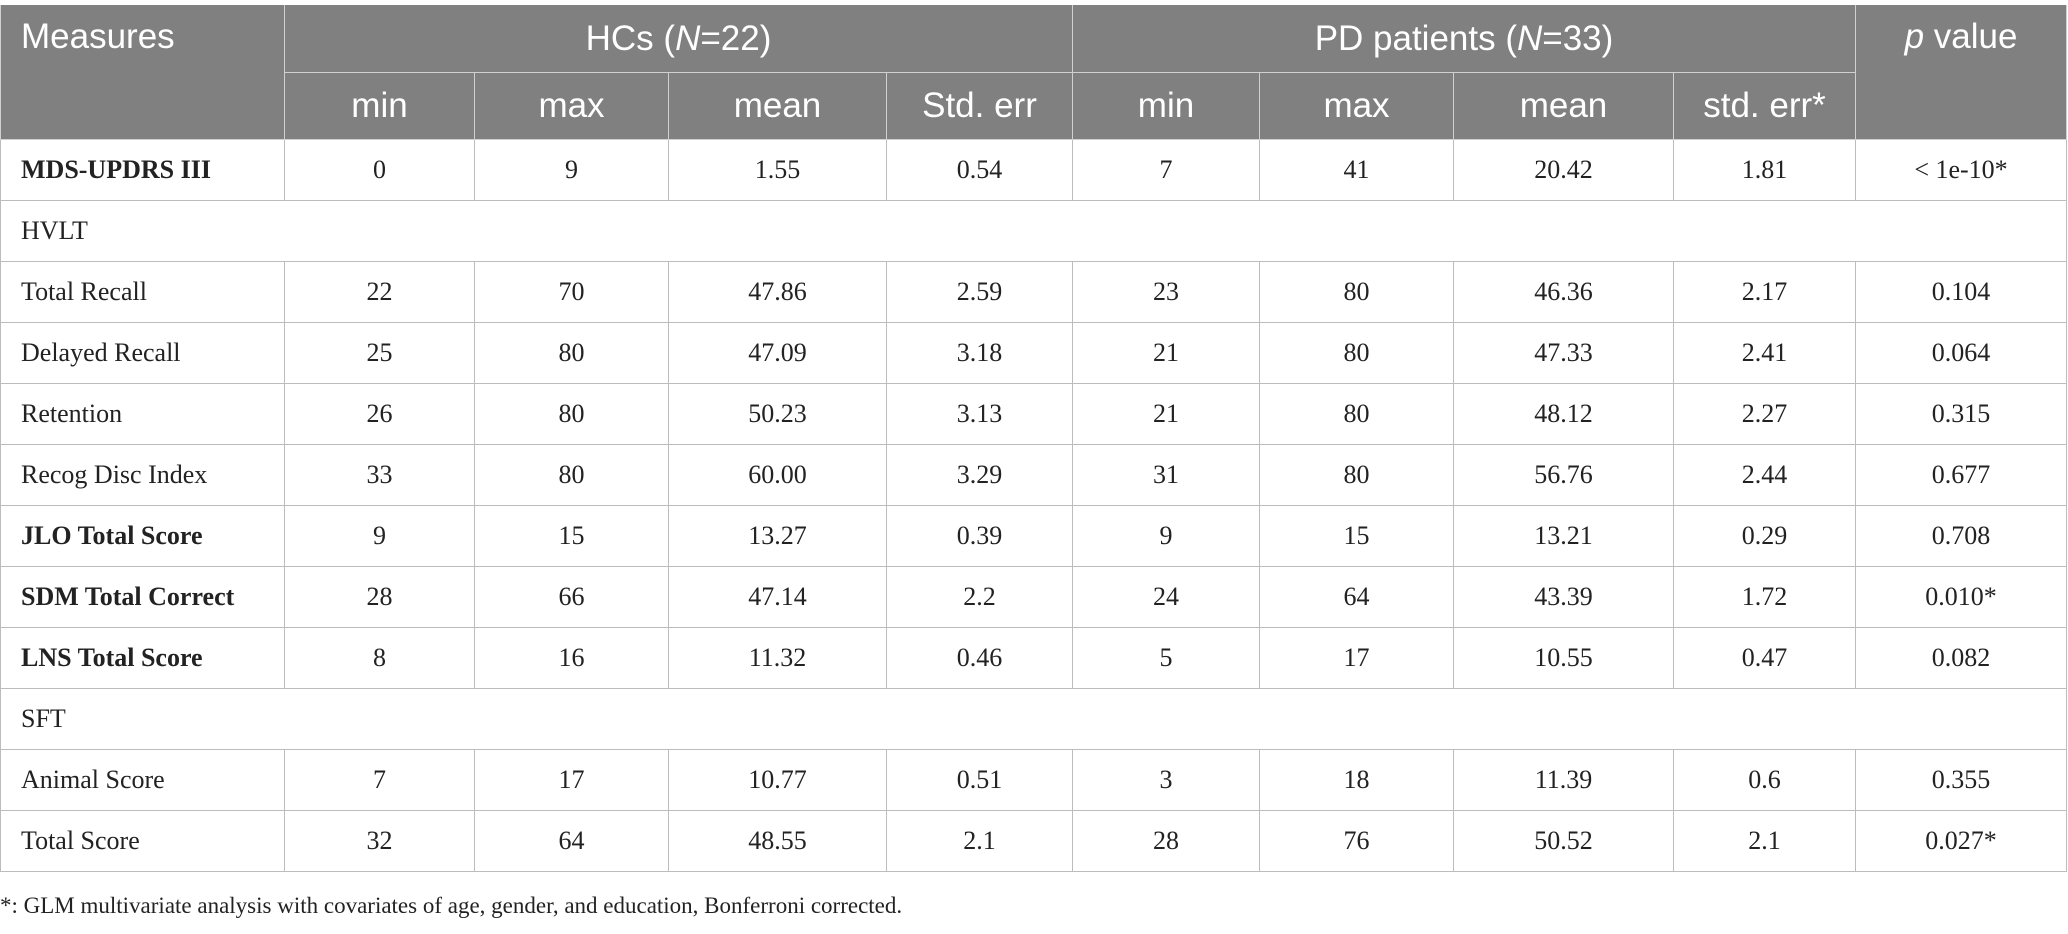  I want to click on cell-hc-max: 16, so click(571, 658).